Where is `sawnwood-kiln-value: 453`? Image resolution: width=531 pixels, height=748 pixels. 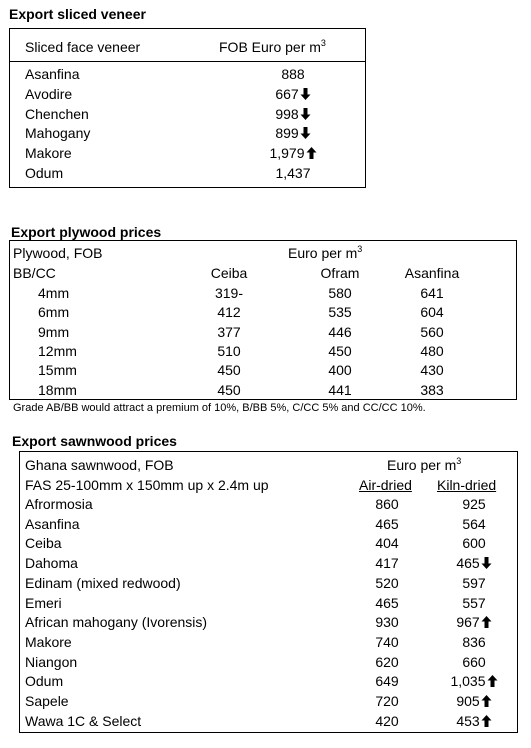
sawnwood-kiln-value: 453 is located at coordinates (468, 720).